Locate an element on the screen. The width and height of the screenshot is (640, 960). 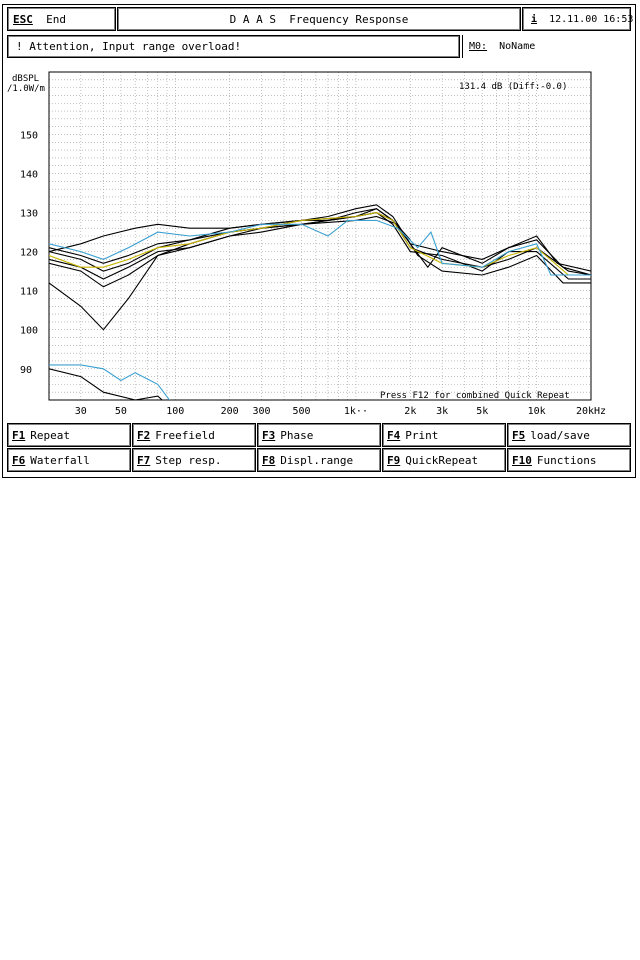
fkey-number: F4 is located at coordinates (394, 435).